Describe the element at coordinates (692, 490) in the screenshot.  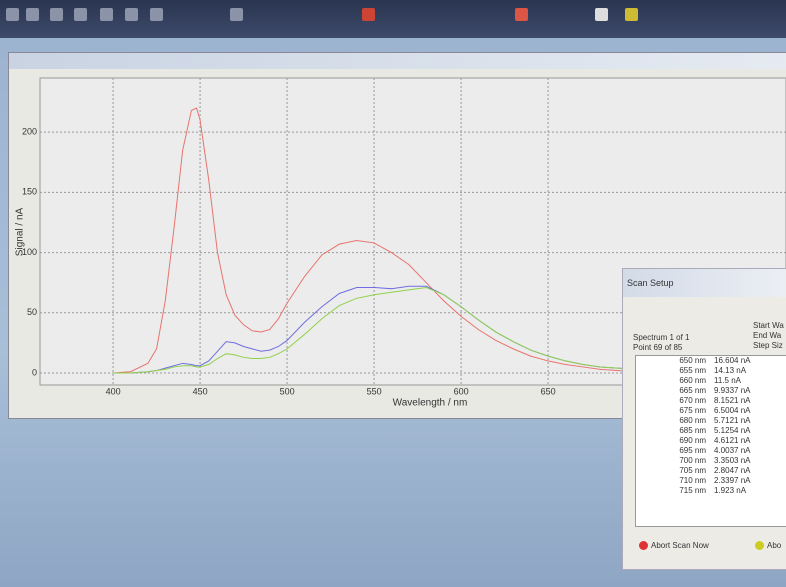
I see `reading-wavelength: 715 nm` at that location.